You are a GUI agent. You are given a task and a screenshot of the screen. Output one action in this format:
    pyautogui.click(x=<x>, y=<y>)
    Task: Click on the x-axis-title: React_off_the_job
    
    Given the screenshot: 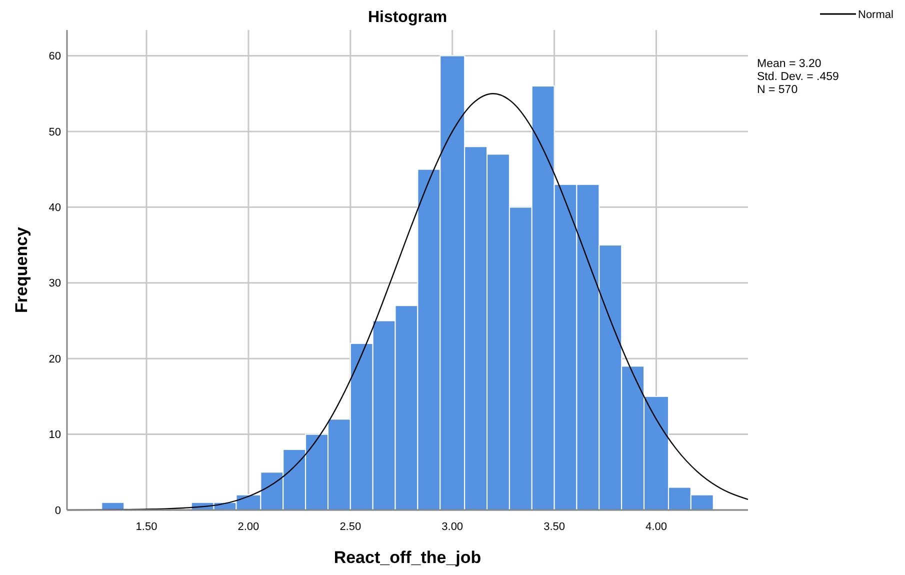 What is the action you would take?
    pyautogui.click(x=408, y=557)
    